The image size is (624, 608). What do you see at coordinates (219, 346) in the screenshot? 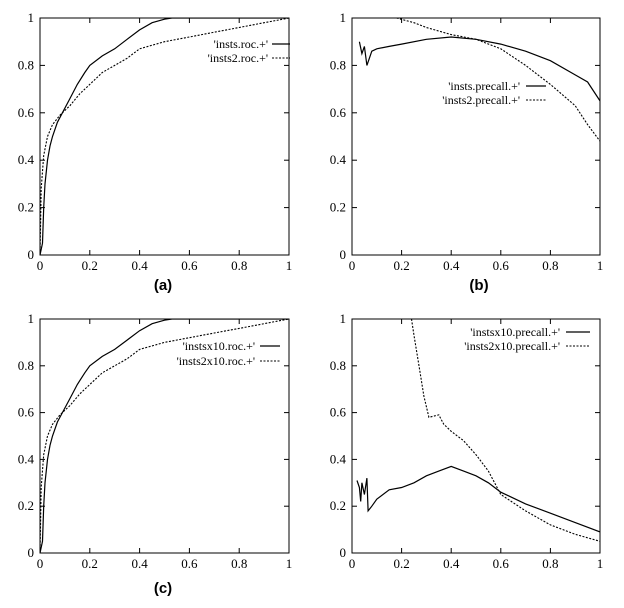
I see `legend-label-1: 'instsx10.roc.+'` at bounding box center [219, 346].